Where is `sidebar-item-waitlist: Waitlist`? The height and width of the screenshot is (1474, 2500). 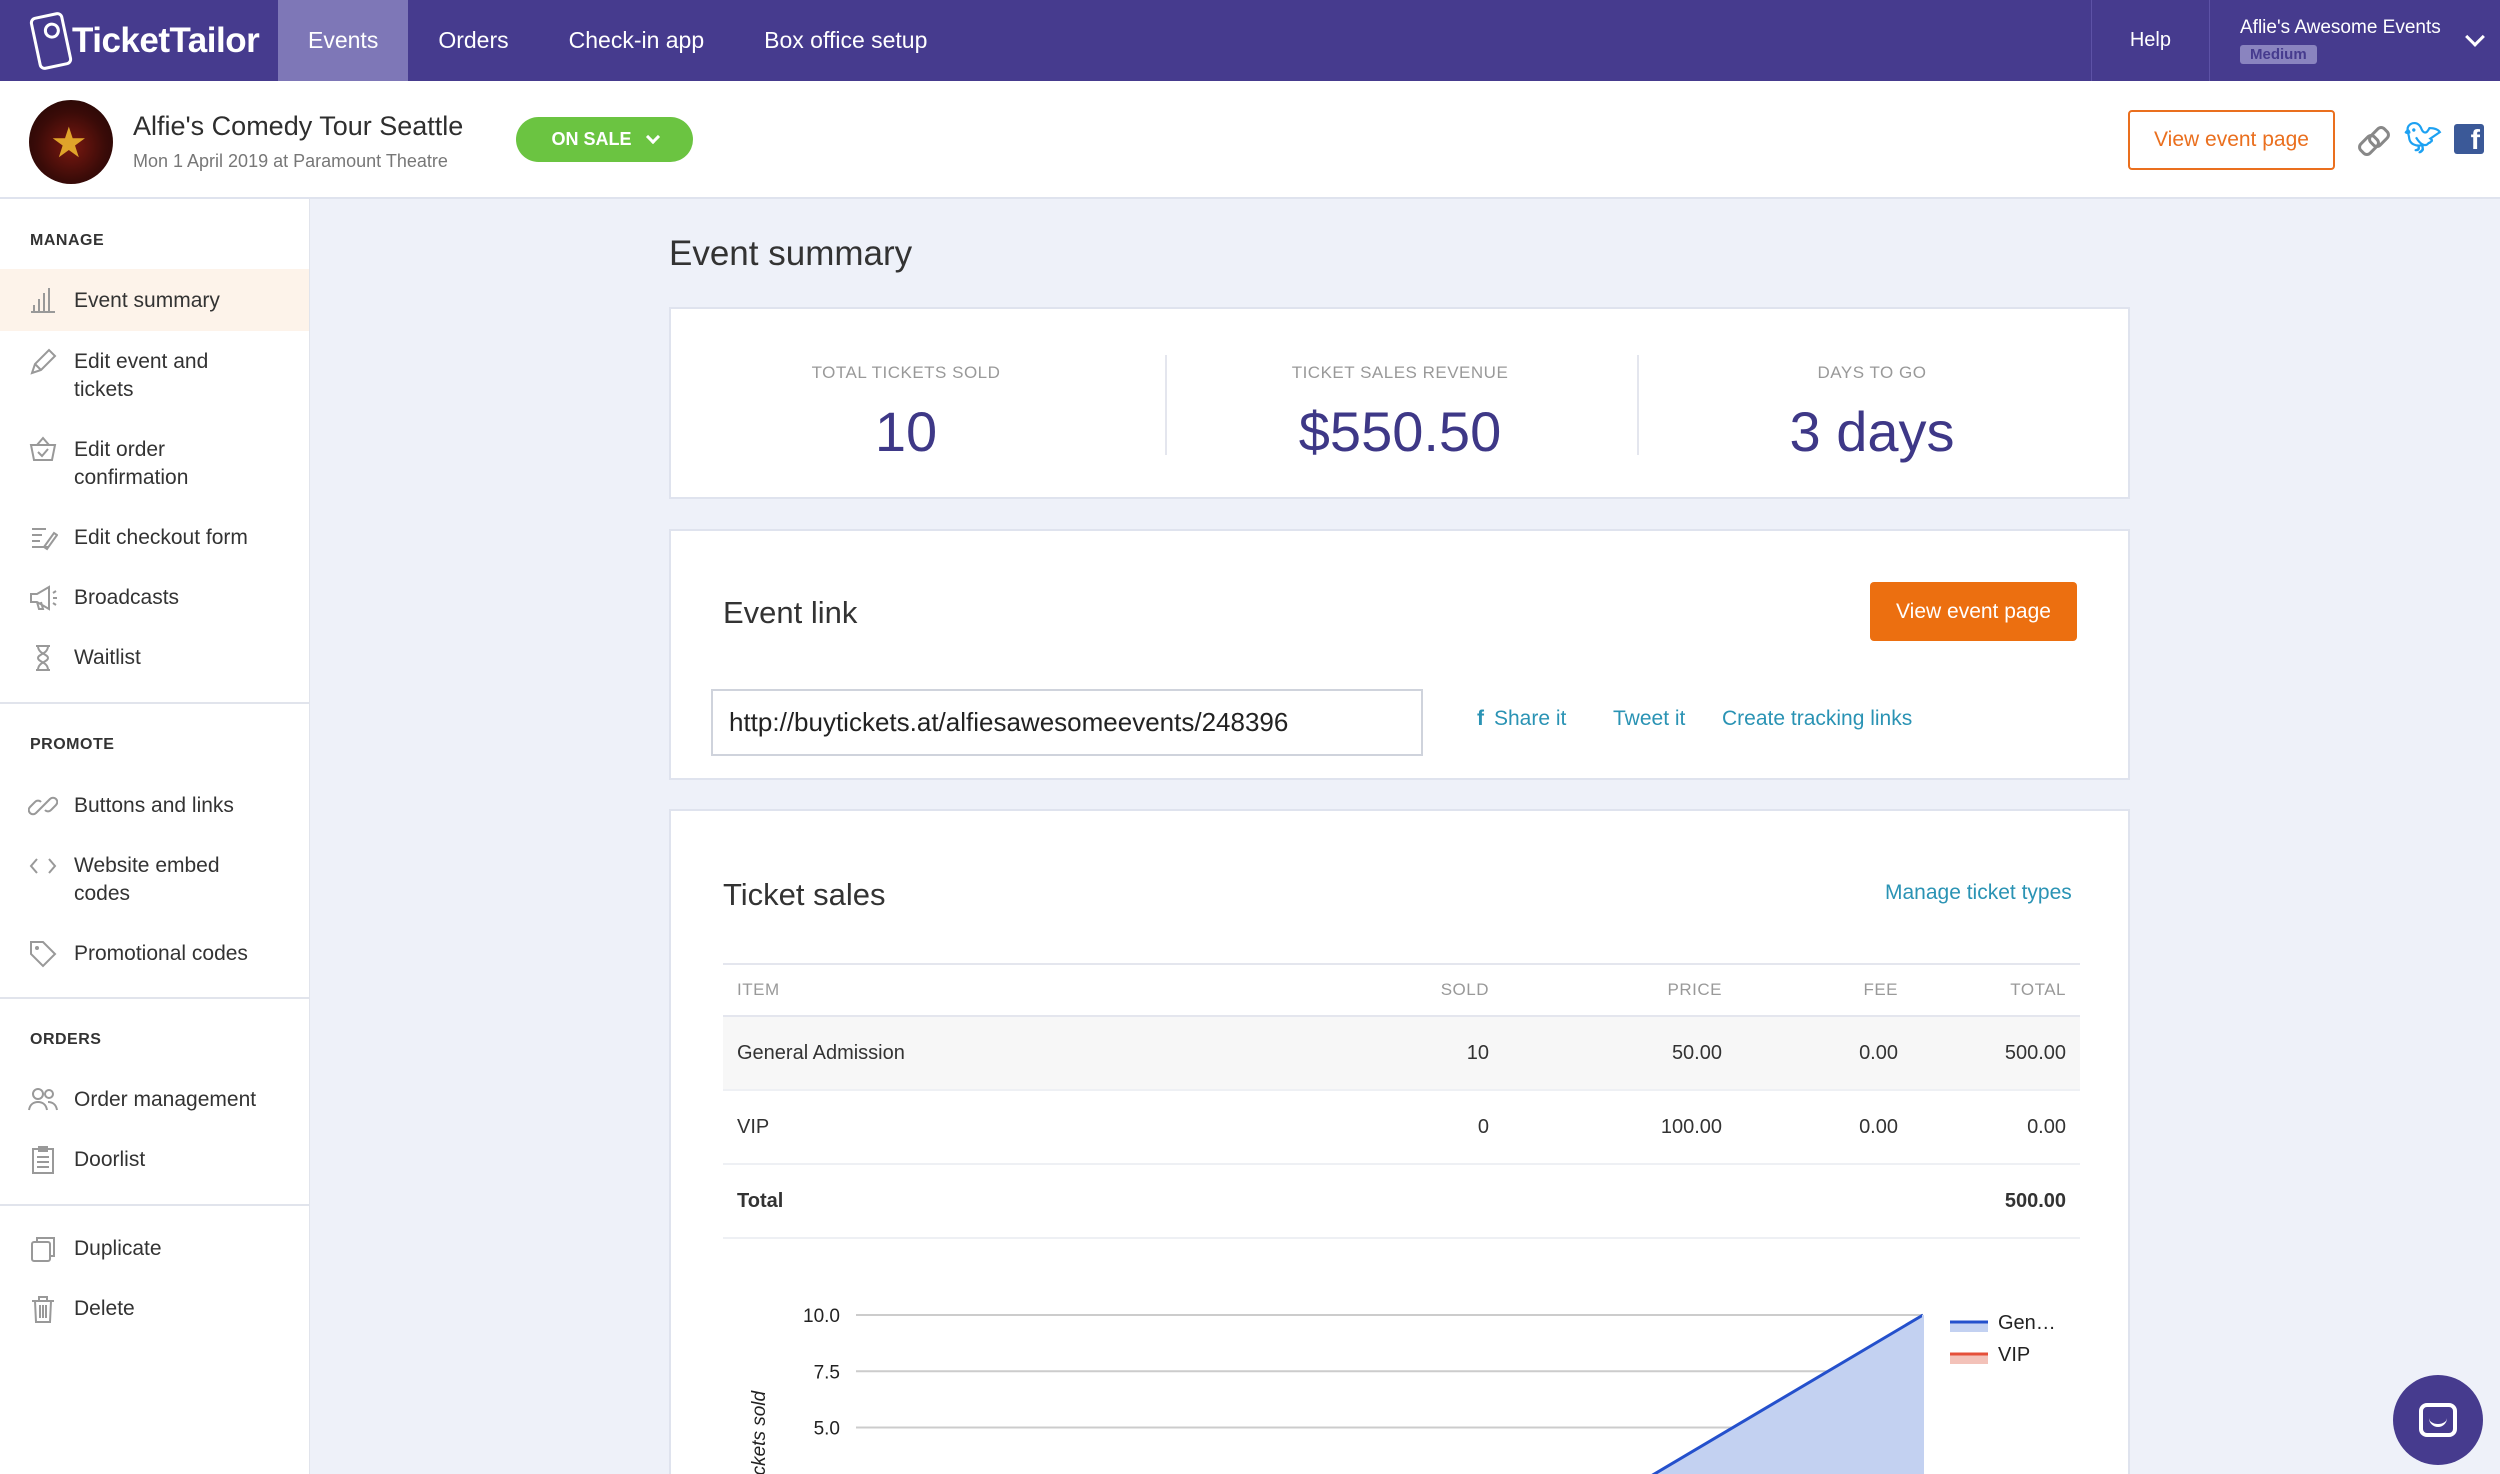
sidebar-item-waitlist: Waitlist is located at coordinates (154, 658).